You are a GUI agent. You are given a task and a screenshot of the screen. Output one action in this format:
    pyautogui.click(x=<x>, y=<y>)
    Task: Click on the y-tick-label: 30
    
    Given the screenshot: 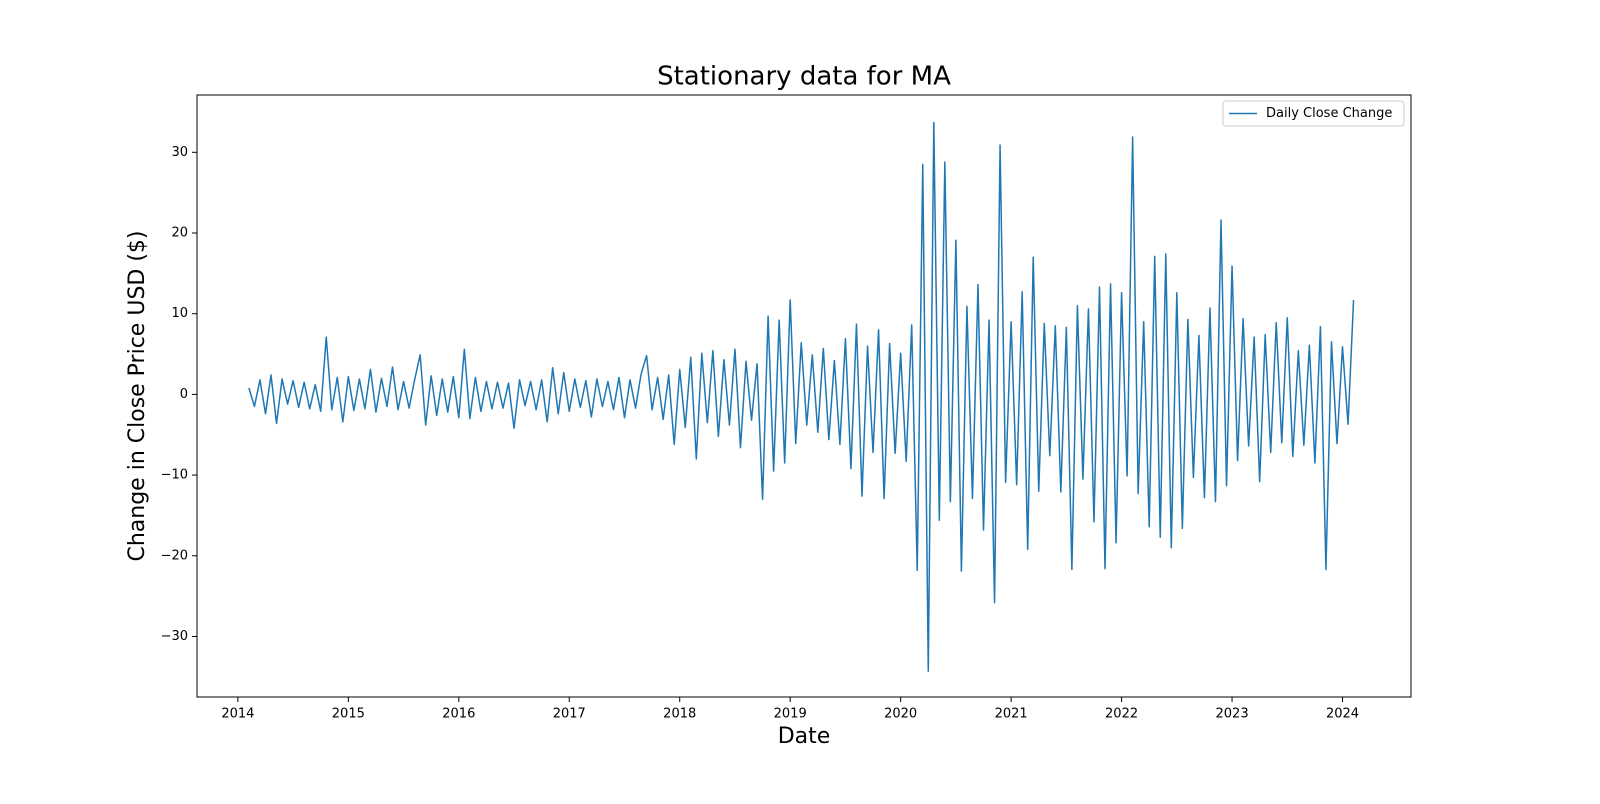 What is the action you would take?
    pyautogui.click(x=179, y=152)
    